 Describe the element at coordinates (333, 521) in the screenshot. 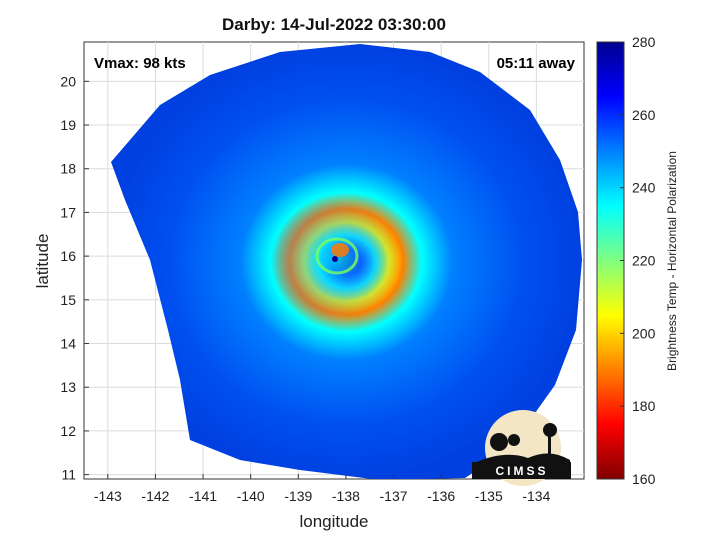

I see `x-axis-label: longitude` at that location.